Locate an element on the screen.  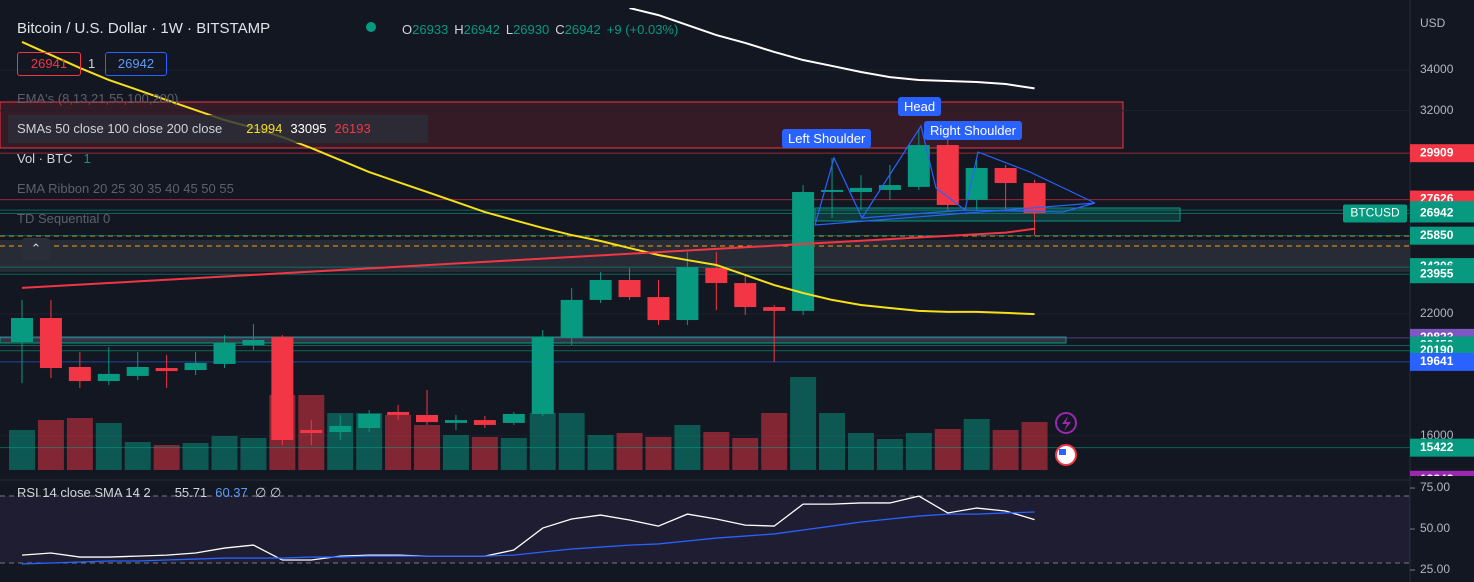
pattern is located at coordinates (955, 175).